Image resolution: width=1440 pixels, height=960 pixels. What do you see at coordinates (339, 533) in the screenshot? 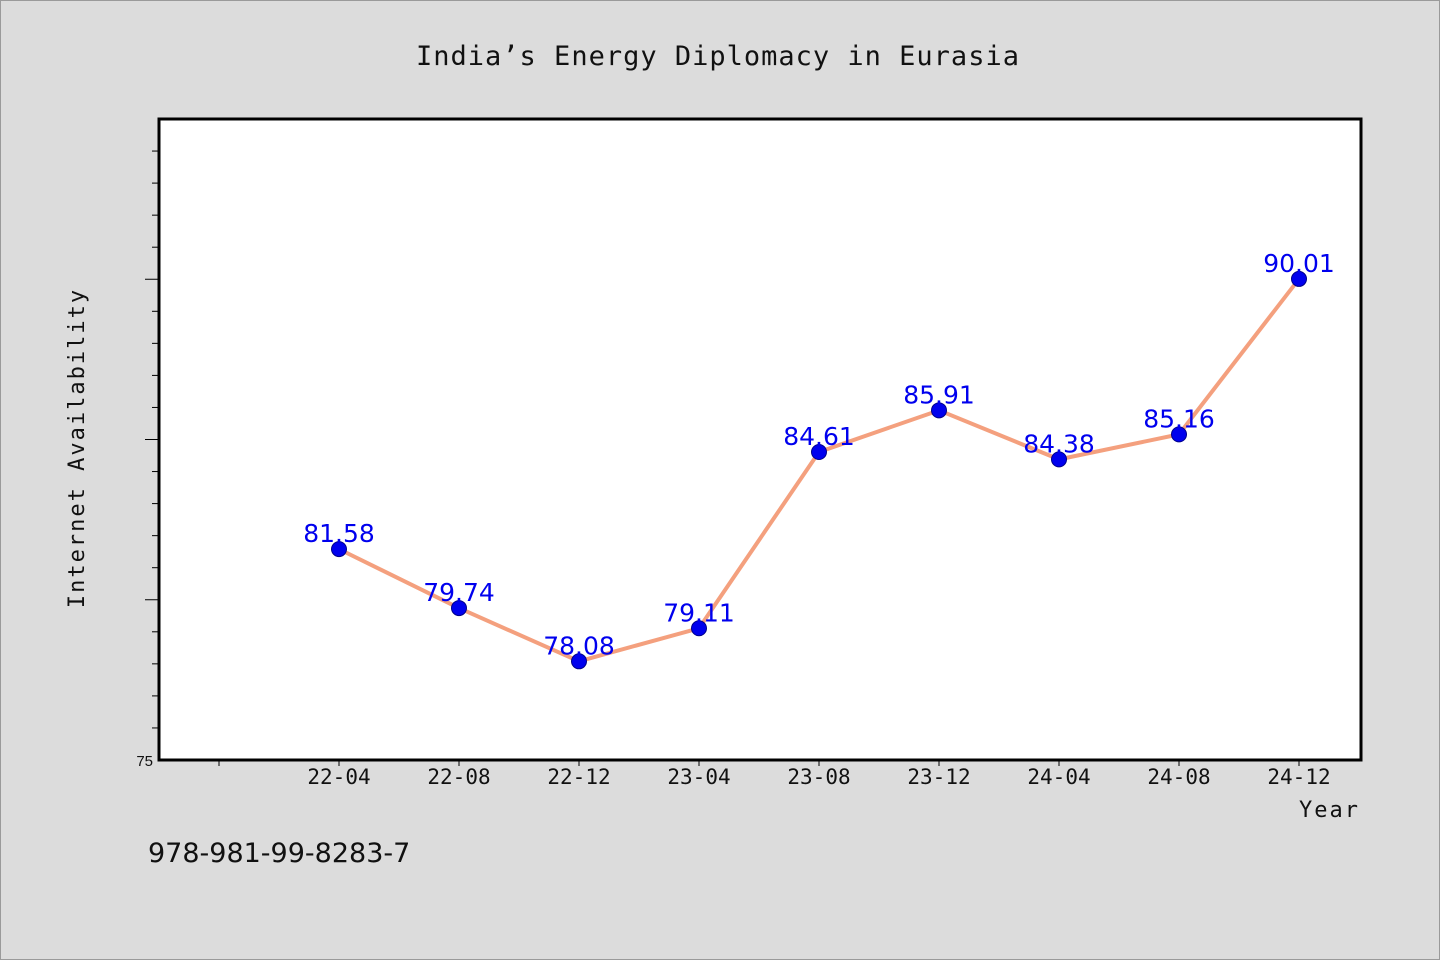
I see `data-label: 81.58` at bounding box center [339, 533].